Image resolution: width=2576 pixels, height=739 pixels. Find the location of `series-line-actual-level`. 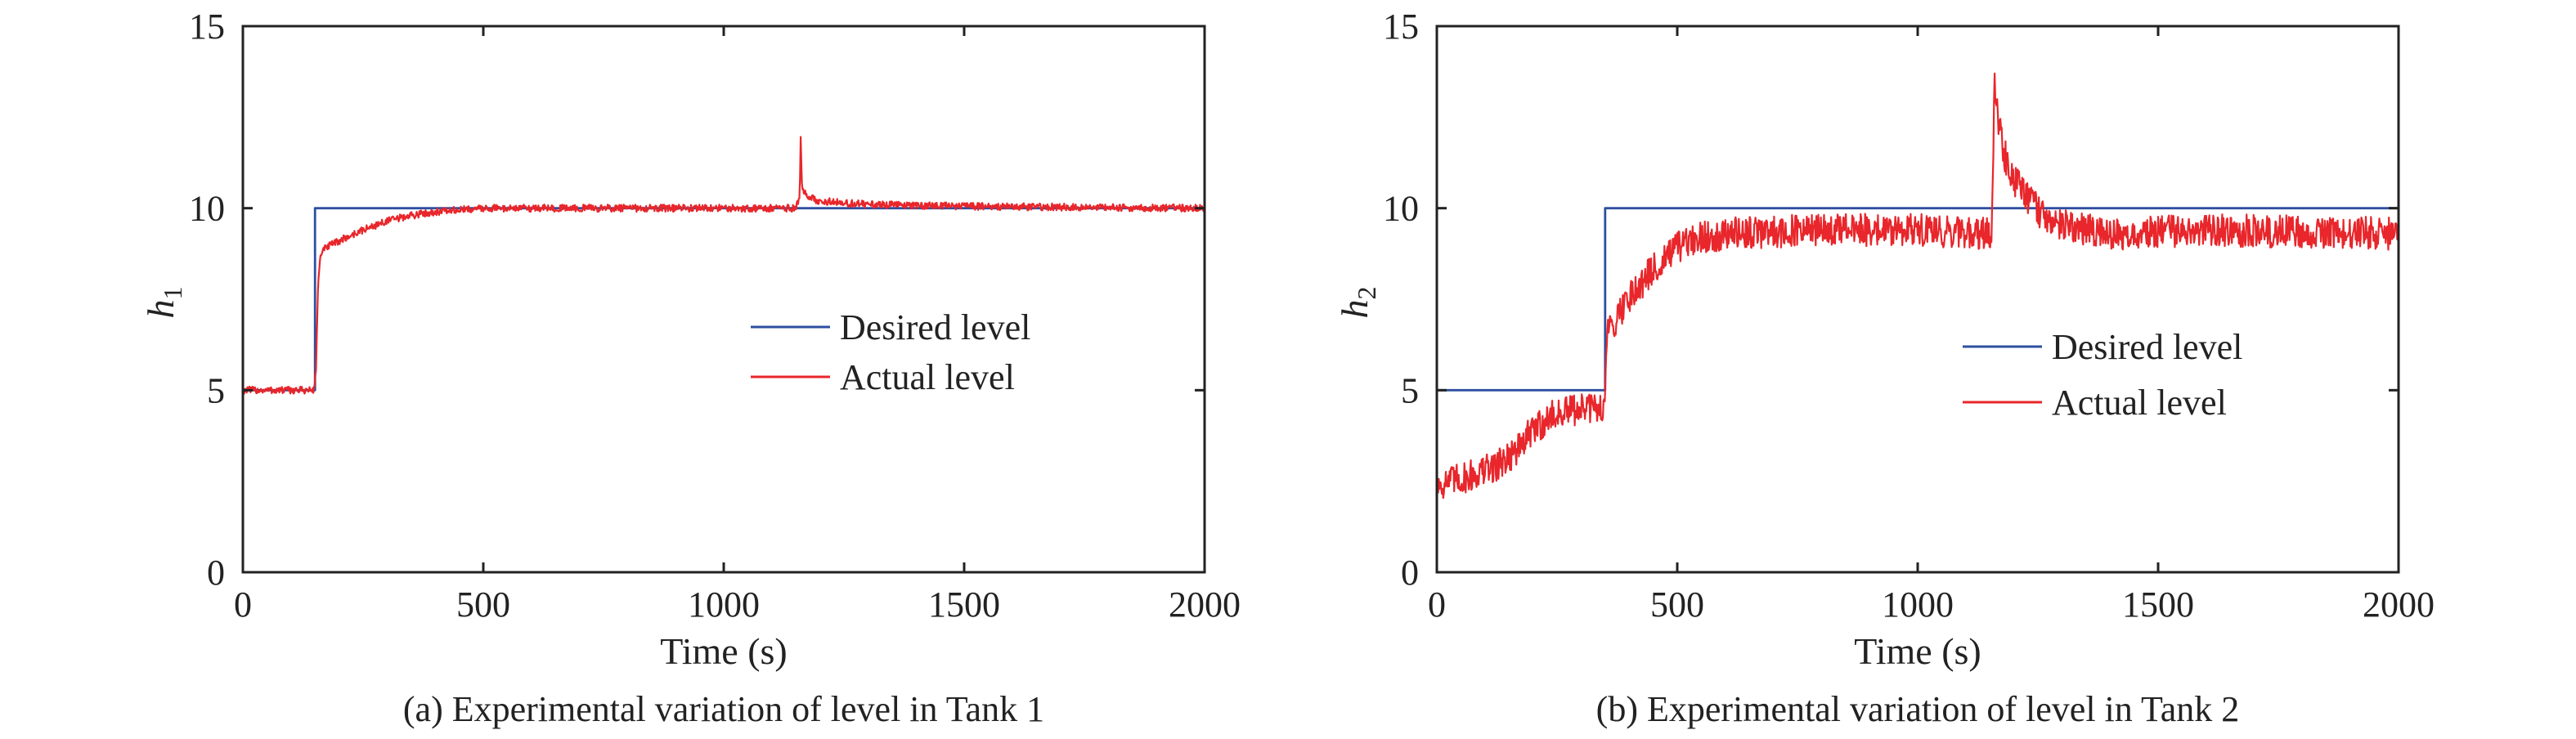

series-line-actual-level is located at coordinates (724, 265).